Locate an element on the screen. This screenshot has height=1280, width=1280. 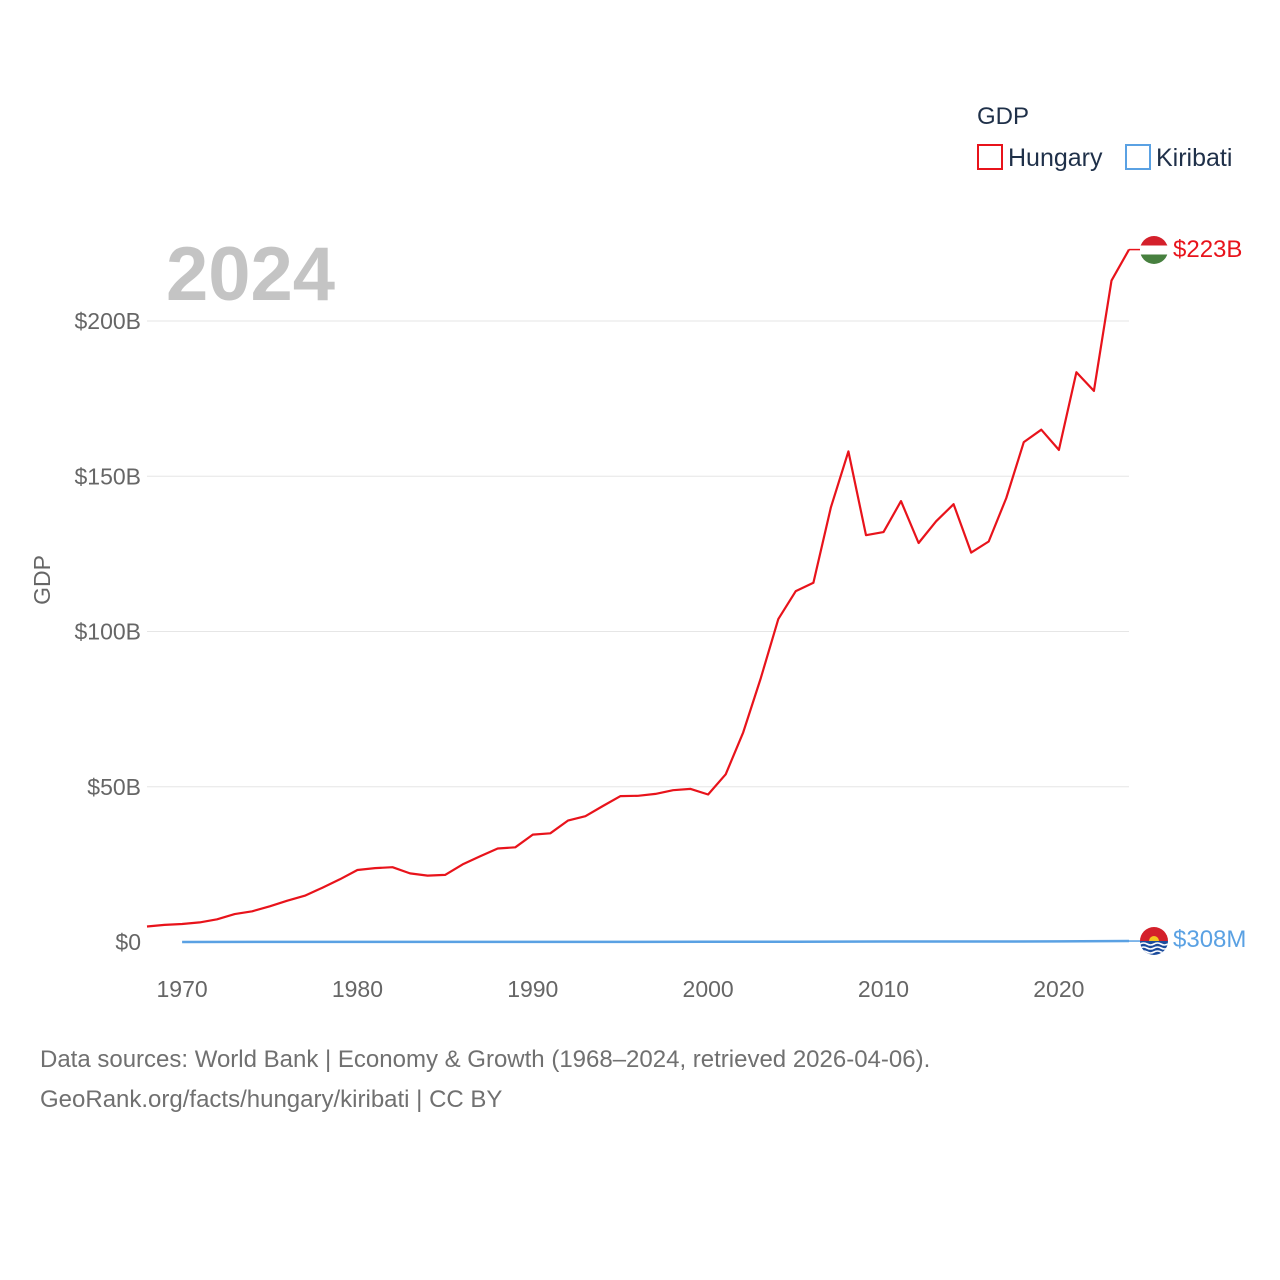
end-value-label-hungary: $223B is located at coordinates (1207, 249).